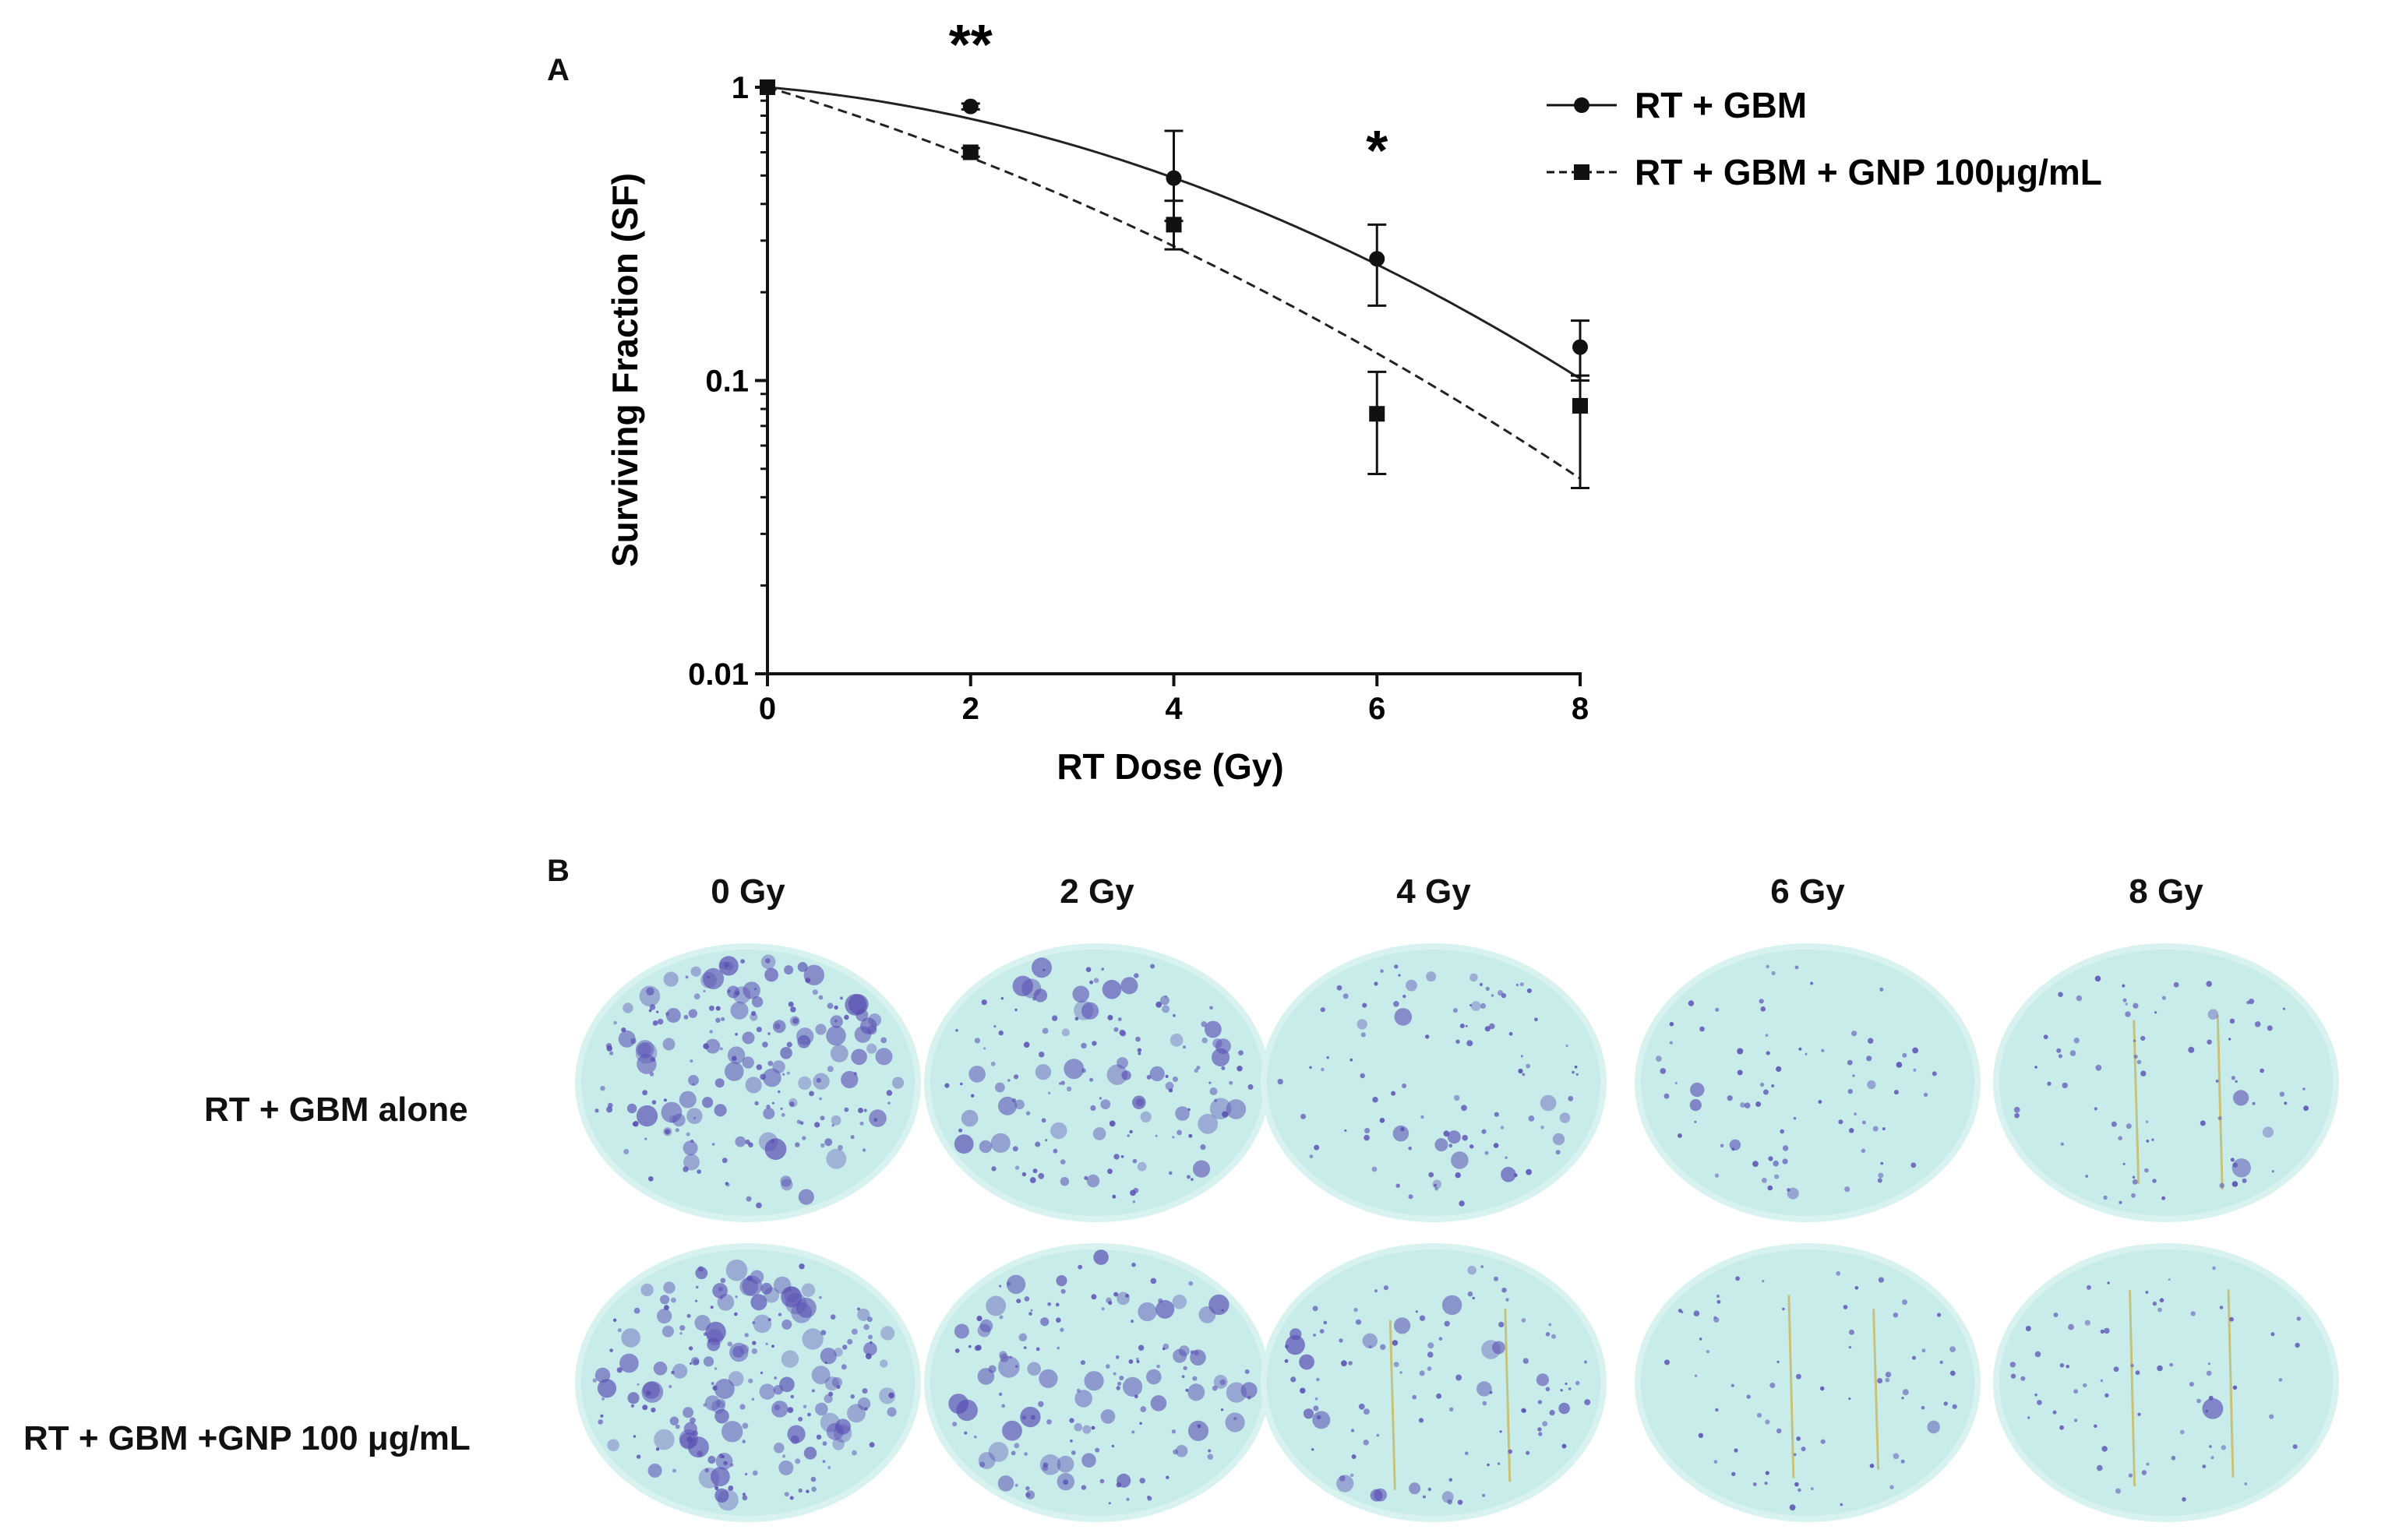  I want to click on colony-plate, so click(1097, 1082).